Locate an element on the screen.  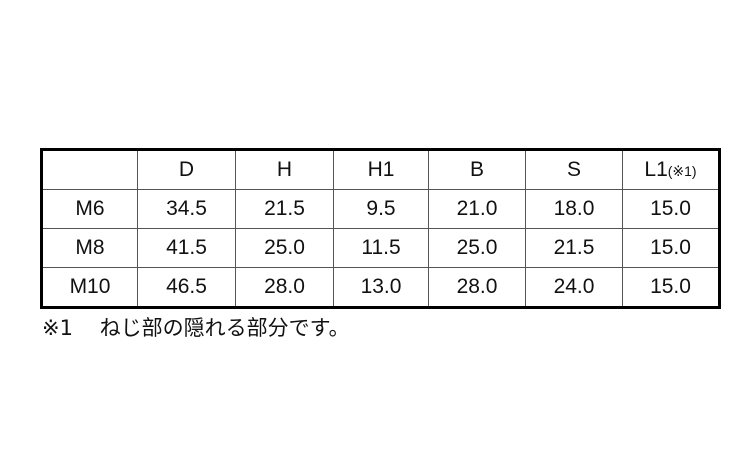
table-row: M6 34.5 21.5 9.5 21.0 18.0 15.0 is located at coordinates (380, 209).